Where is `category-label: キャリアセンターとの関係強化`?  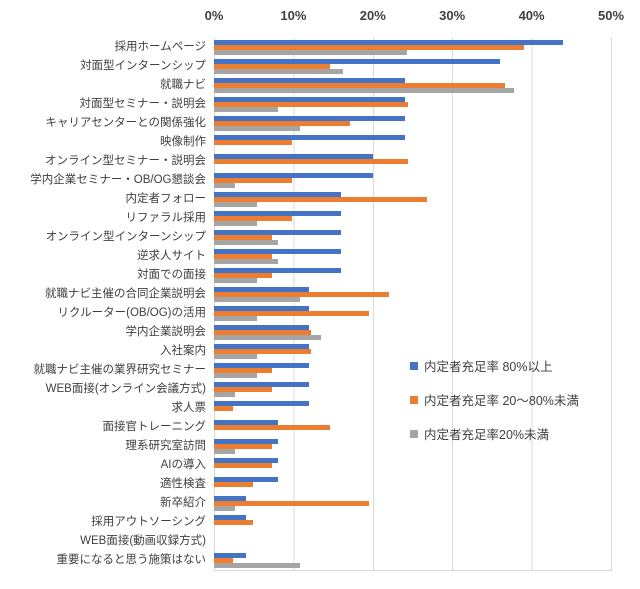
category-label: キャリアセンターとの関係強化 is located at coordinates (125, 123).